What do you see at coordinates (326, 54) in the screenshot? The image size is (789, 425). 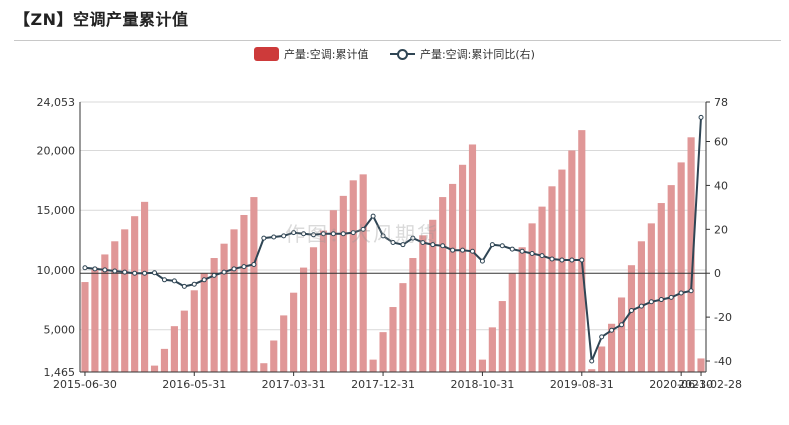 I see `legend-label-bar: 产量:空调:累计值` at bounding box center [326, 54].